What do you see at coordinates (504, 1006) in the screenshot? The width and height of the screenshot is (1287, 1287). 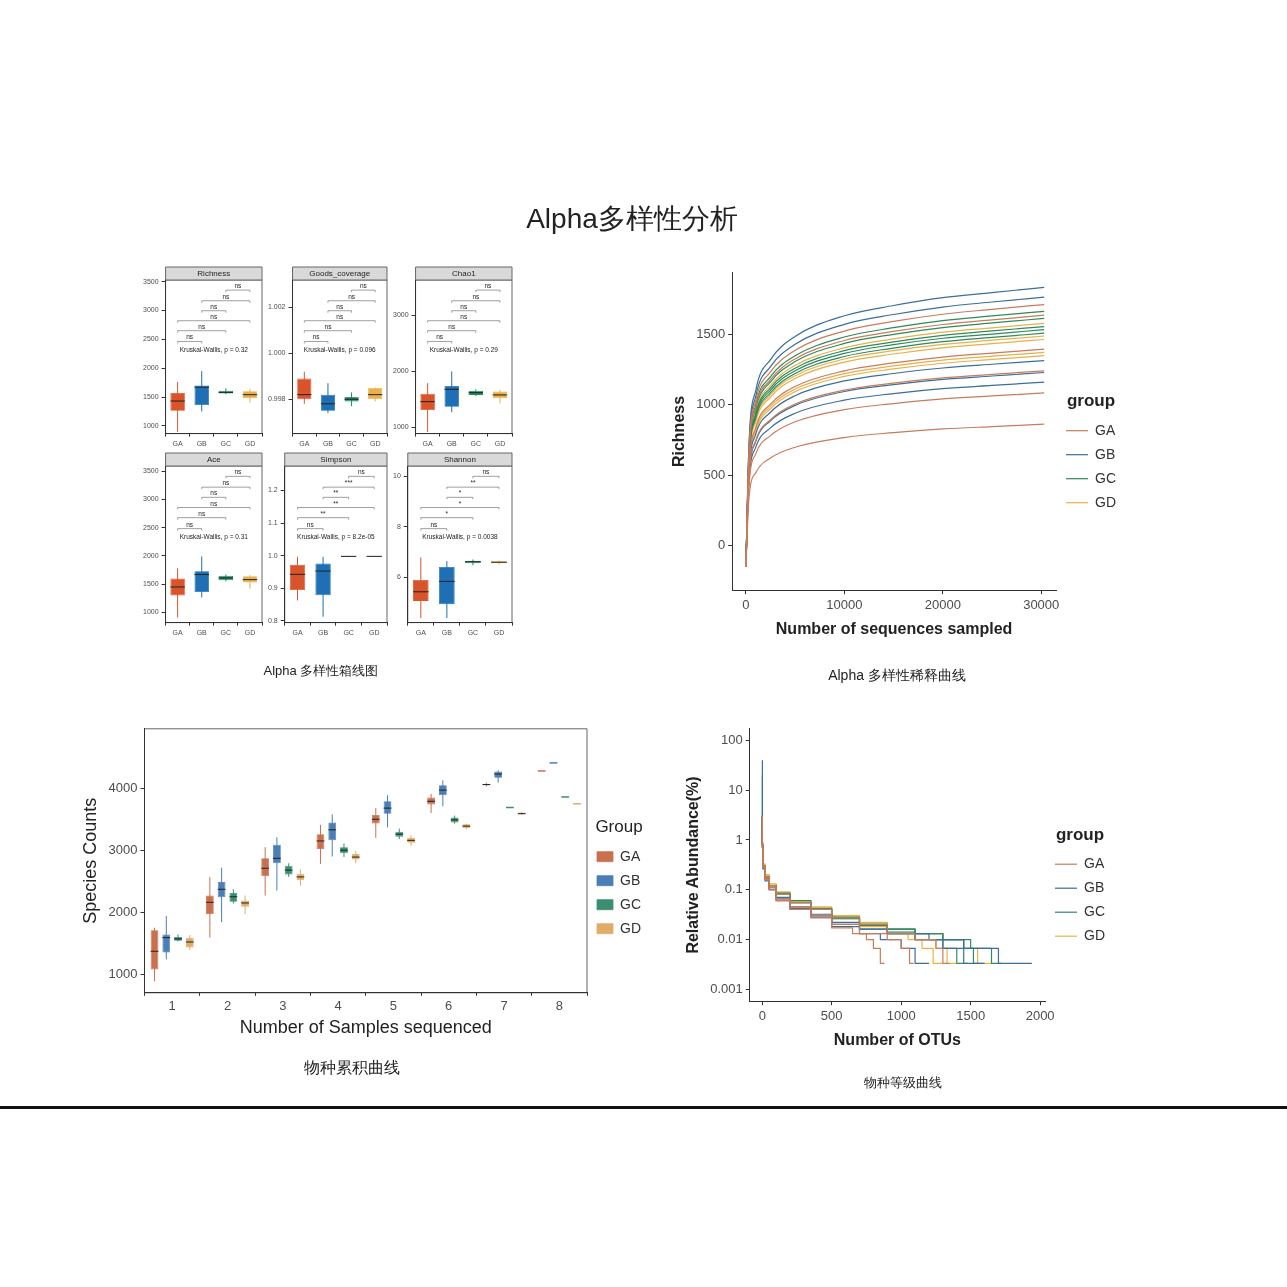 I see `x-tick-label: 7` at bounding box center [504, 1006].